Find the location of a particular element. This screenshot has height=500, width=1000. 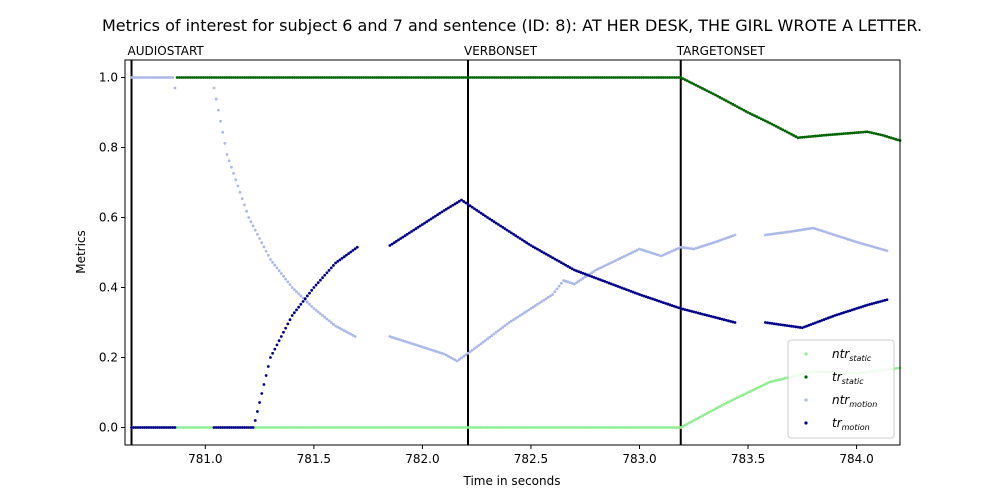

y-tick-label: 0.8 is located at coordinates (108, 148).